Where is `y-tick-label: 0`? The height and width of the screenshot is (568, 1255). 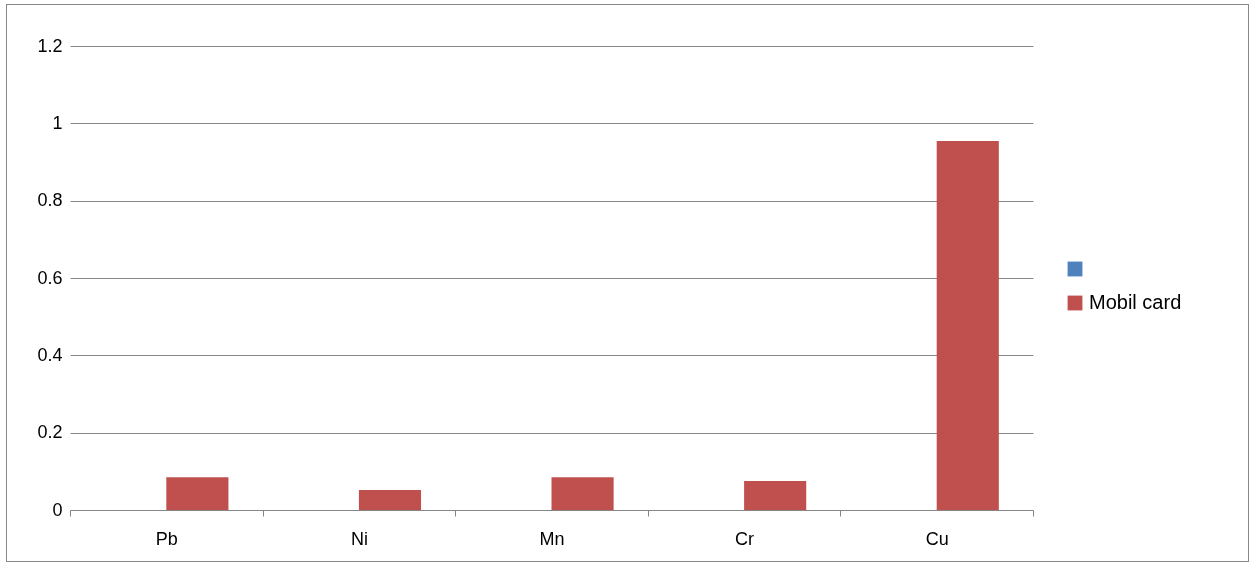
y-tick-label: 0 is located at coordinates (57, 509).